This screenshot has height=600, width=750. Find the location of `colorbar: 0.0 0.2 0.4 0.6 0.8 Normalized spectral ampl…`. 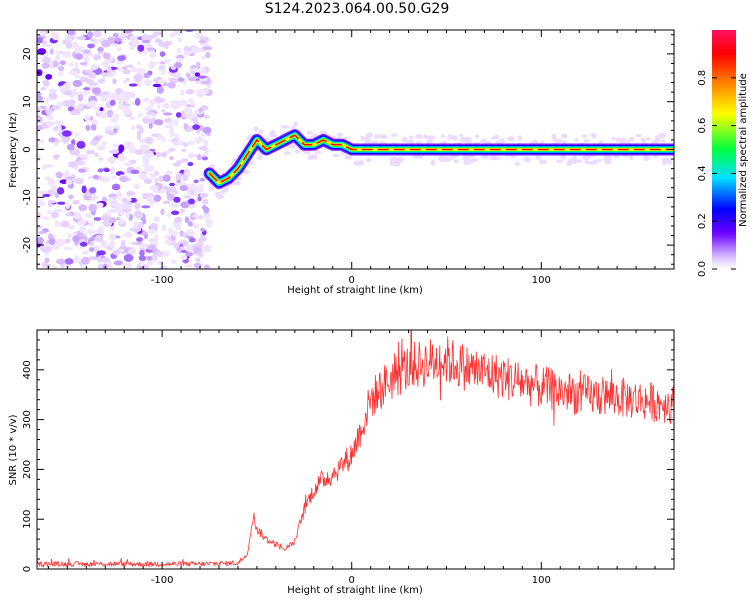

colorbar: 0.0 0.2 0.4 0.6 0.8 Normalized spectral ampl… is located at coordinates (723, 153).